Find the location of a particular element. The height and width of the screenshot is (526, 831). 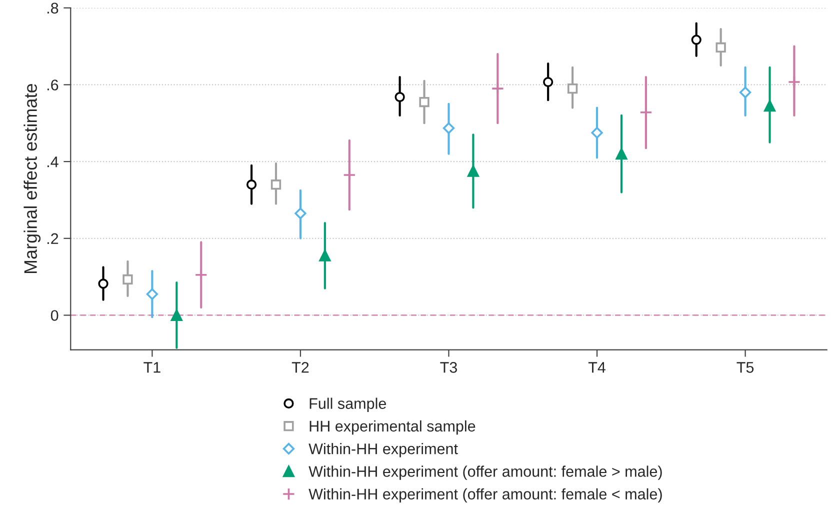

legend-label: Within-HH experiment is located at coordinates (383, 450).